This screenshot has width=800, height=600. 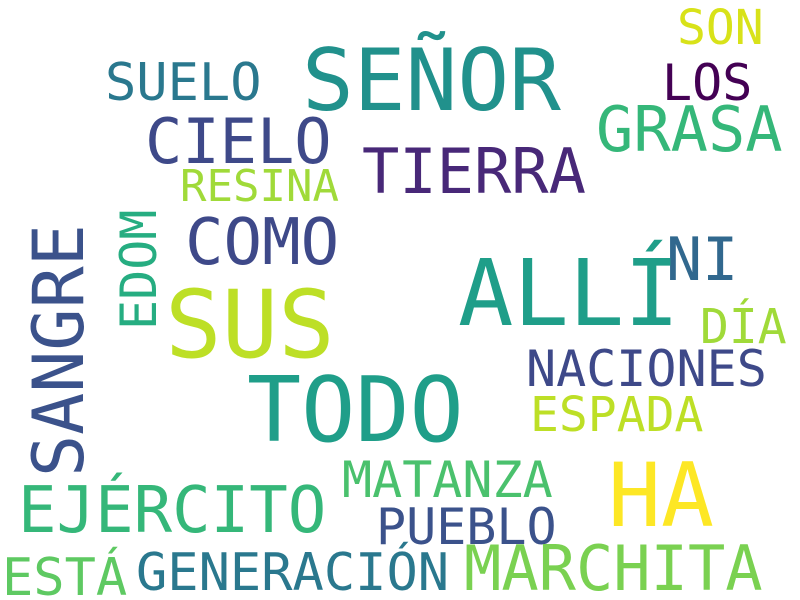 What do you see at coordinates (474, 171) in the screenshot?
I see `word-tierra: TIERRA` at bounding box center [474, 171].